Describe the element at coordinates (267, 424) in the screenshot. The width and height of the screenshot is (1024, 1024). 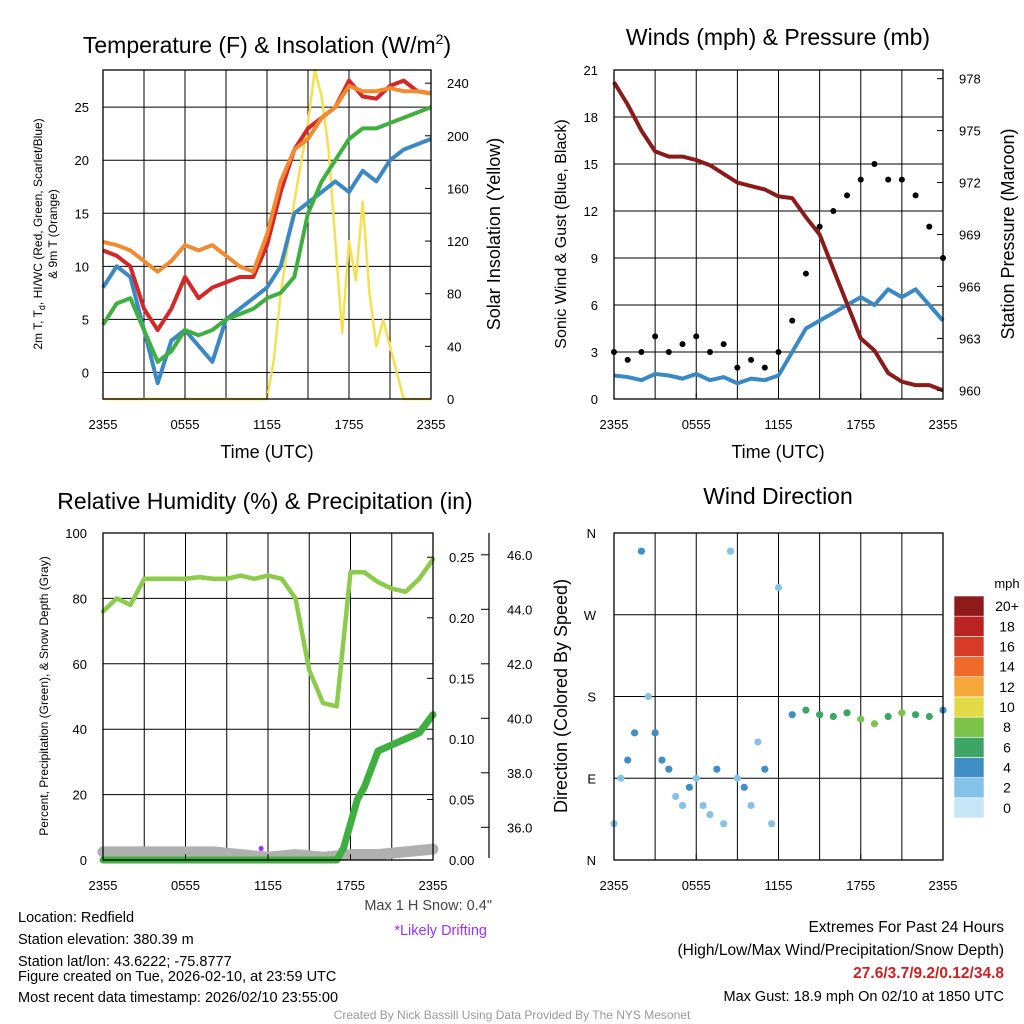
I see `x-tick-label: 1155` at that location.